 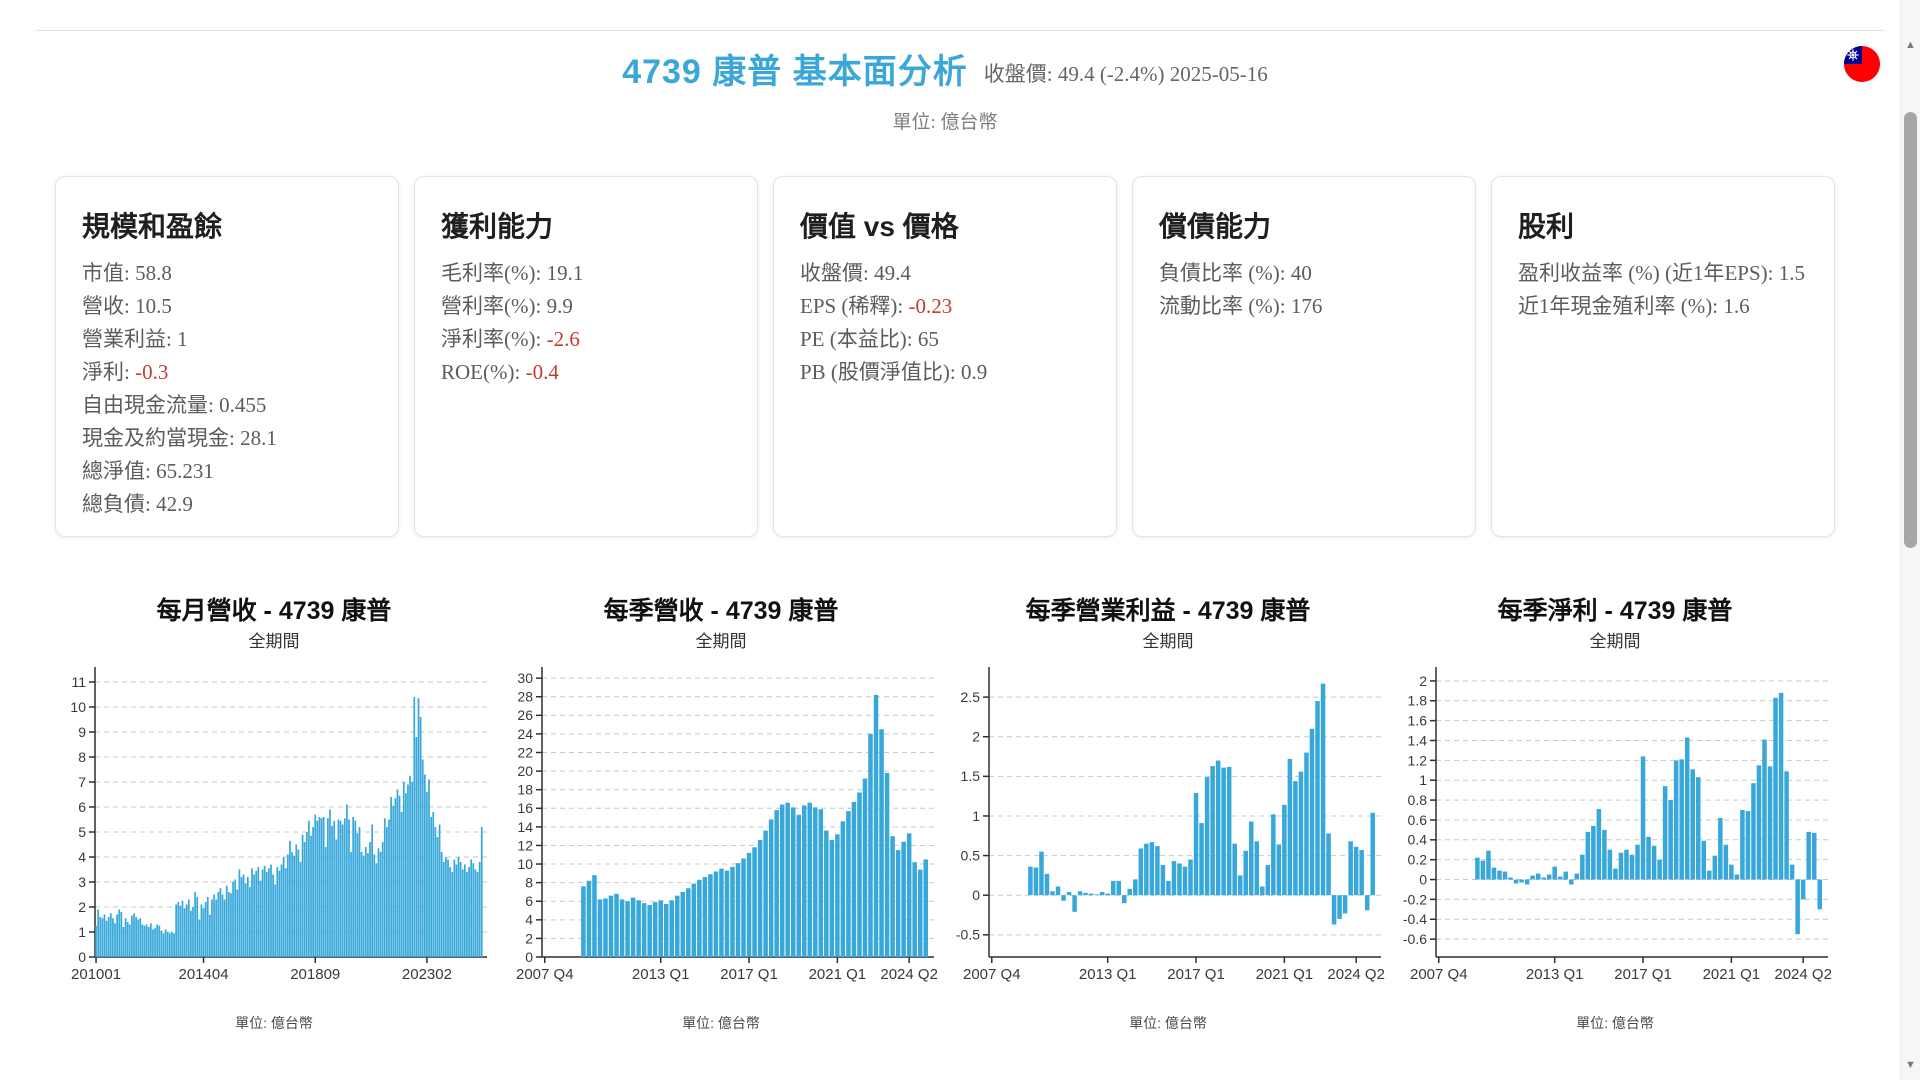 I want to click on metric-label: 近1年現金殖利率 (%):, so click(x=1621, y=306).